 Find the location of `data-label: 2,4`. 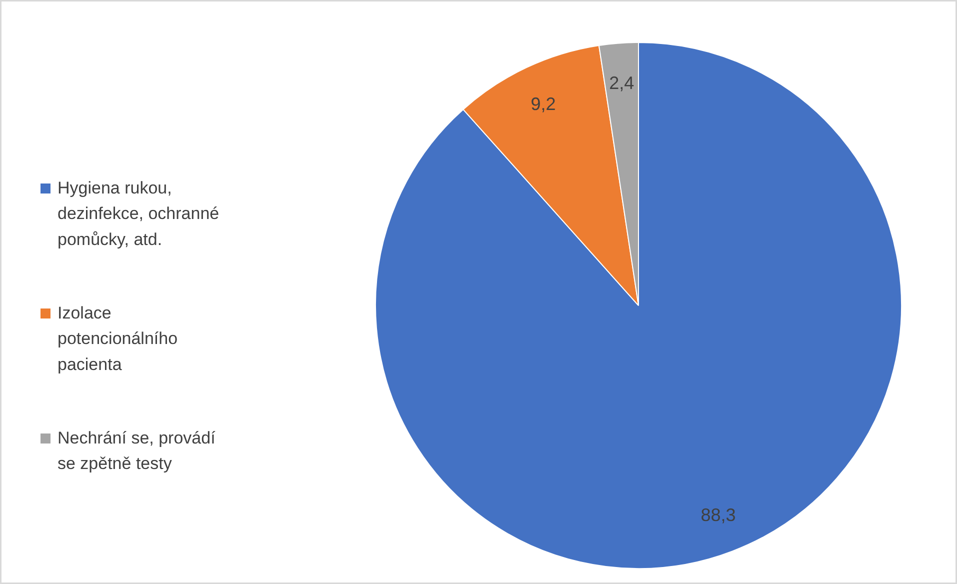

data-label: 2,4 is located at coordinates (621, 83).